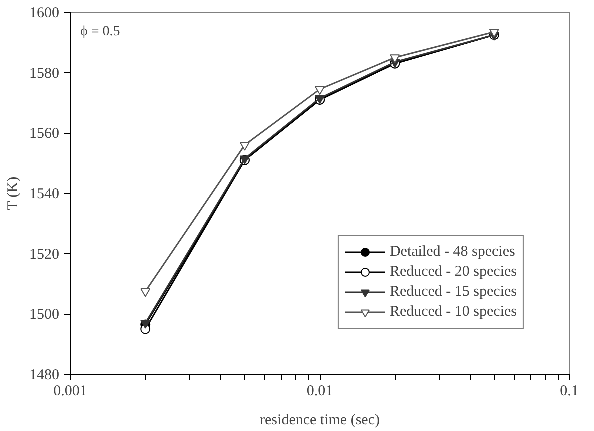  I want to click on legend-label: Detailed - 48 species, so click(453, 252).